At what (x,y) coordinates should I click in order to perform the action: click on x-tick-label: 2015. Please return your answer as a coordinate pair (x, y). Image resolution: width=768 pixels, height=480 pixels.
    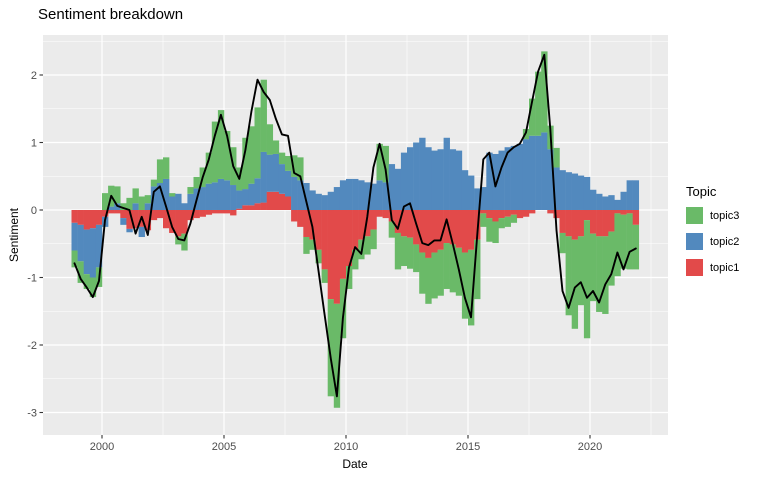
    Looking at the image, I should click on (468, 447).